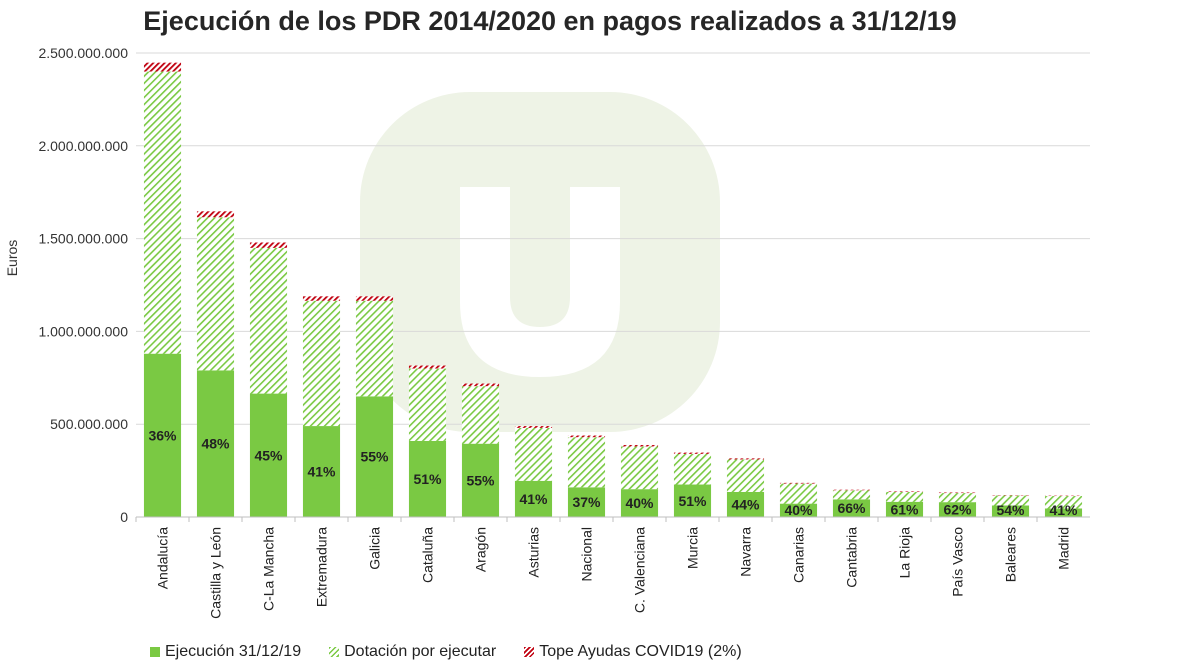 The height and width of the screenshot is (669, 1200). What do you see at coordinates (375, 548) in the screenshot?
I see `x-tick-label: Galicia` at bounding box center [375, 548].